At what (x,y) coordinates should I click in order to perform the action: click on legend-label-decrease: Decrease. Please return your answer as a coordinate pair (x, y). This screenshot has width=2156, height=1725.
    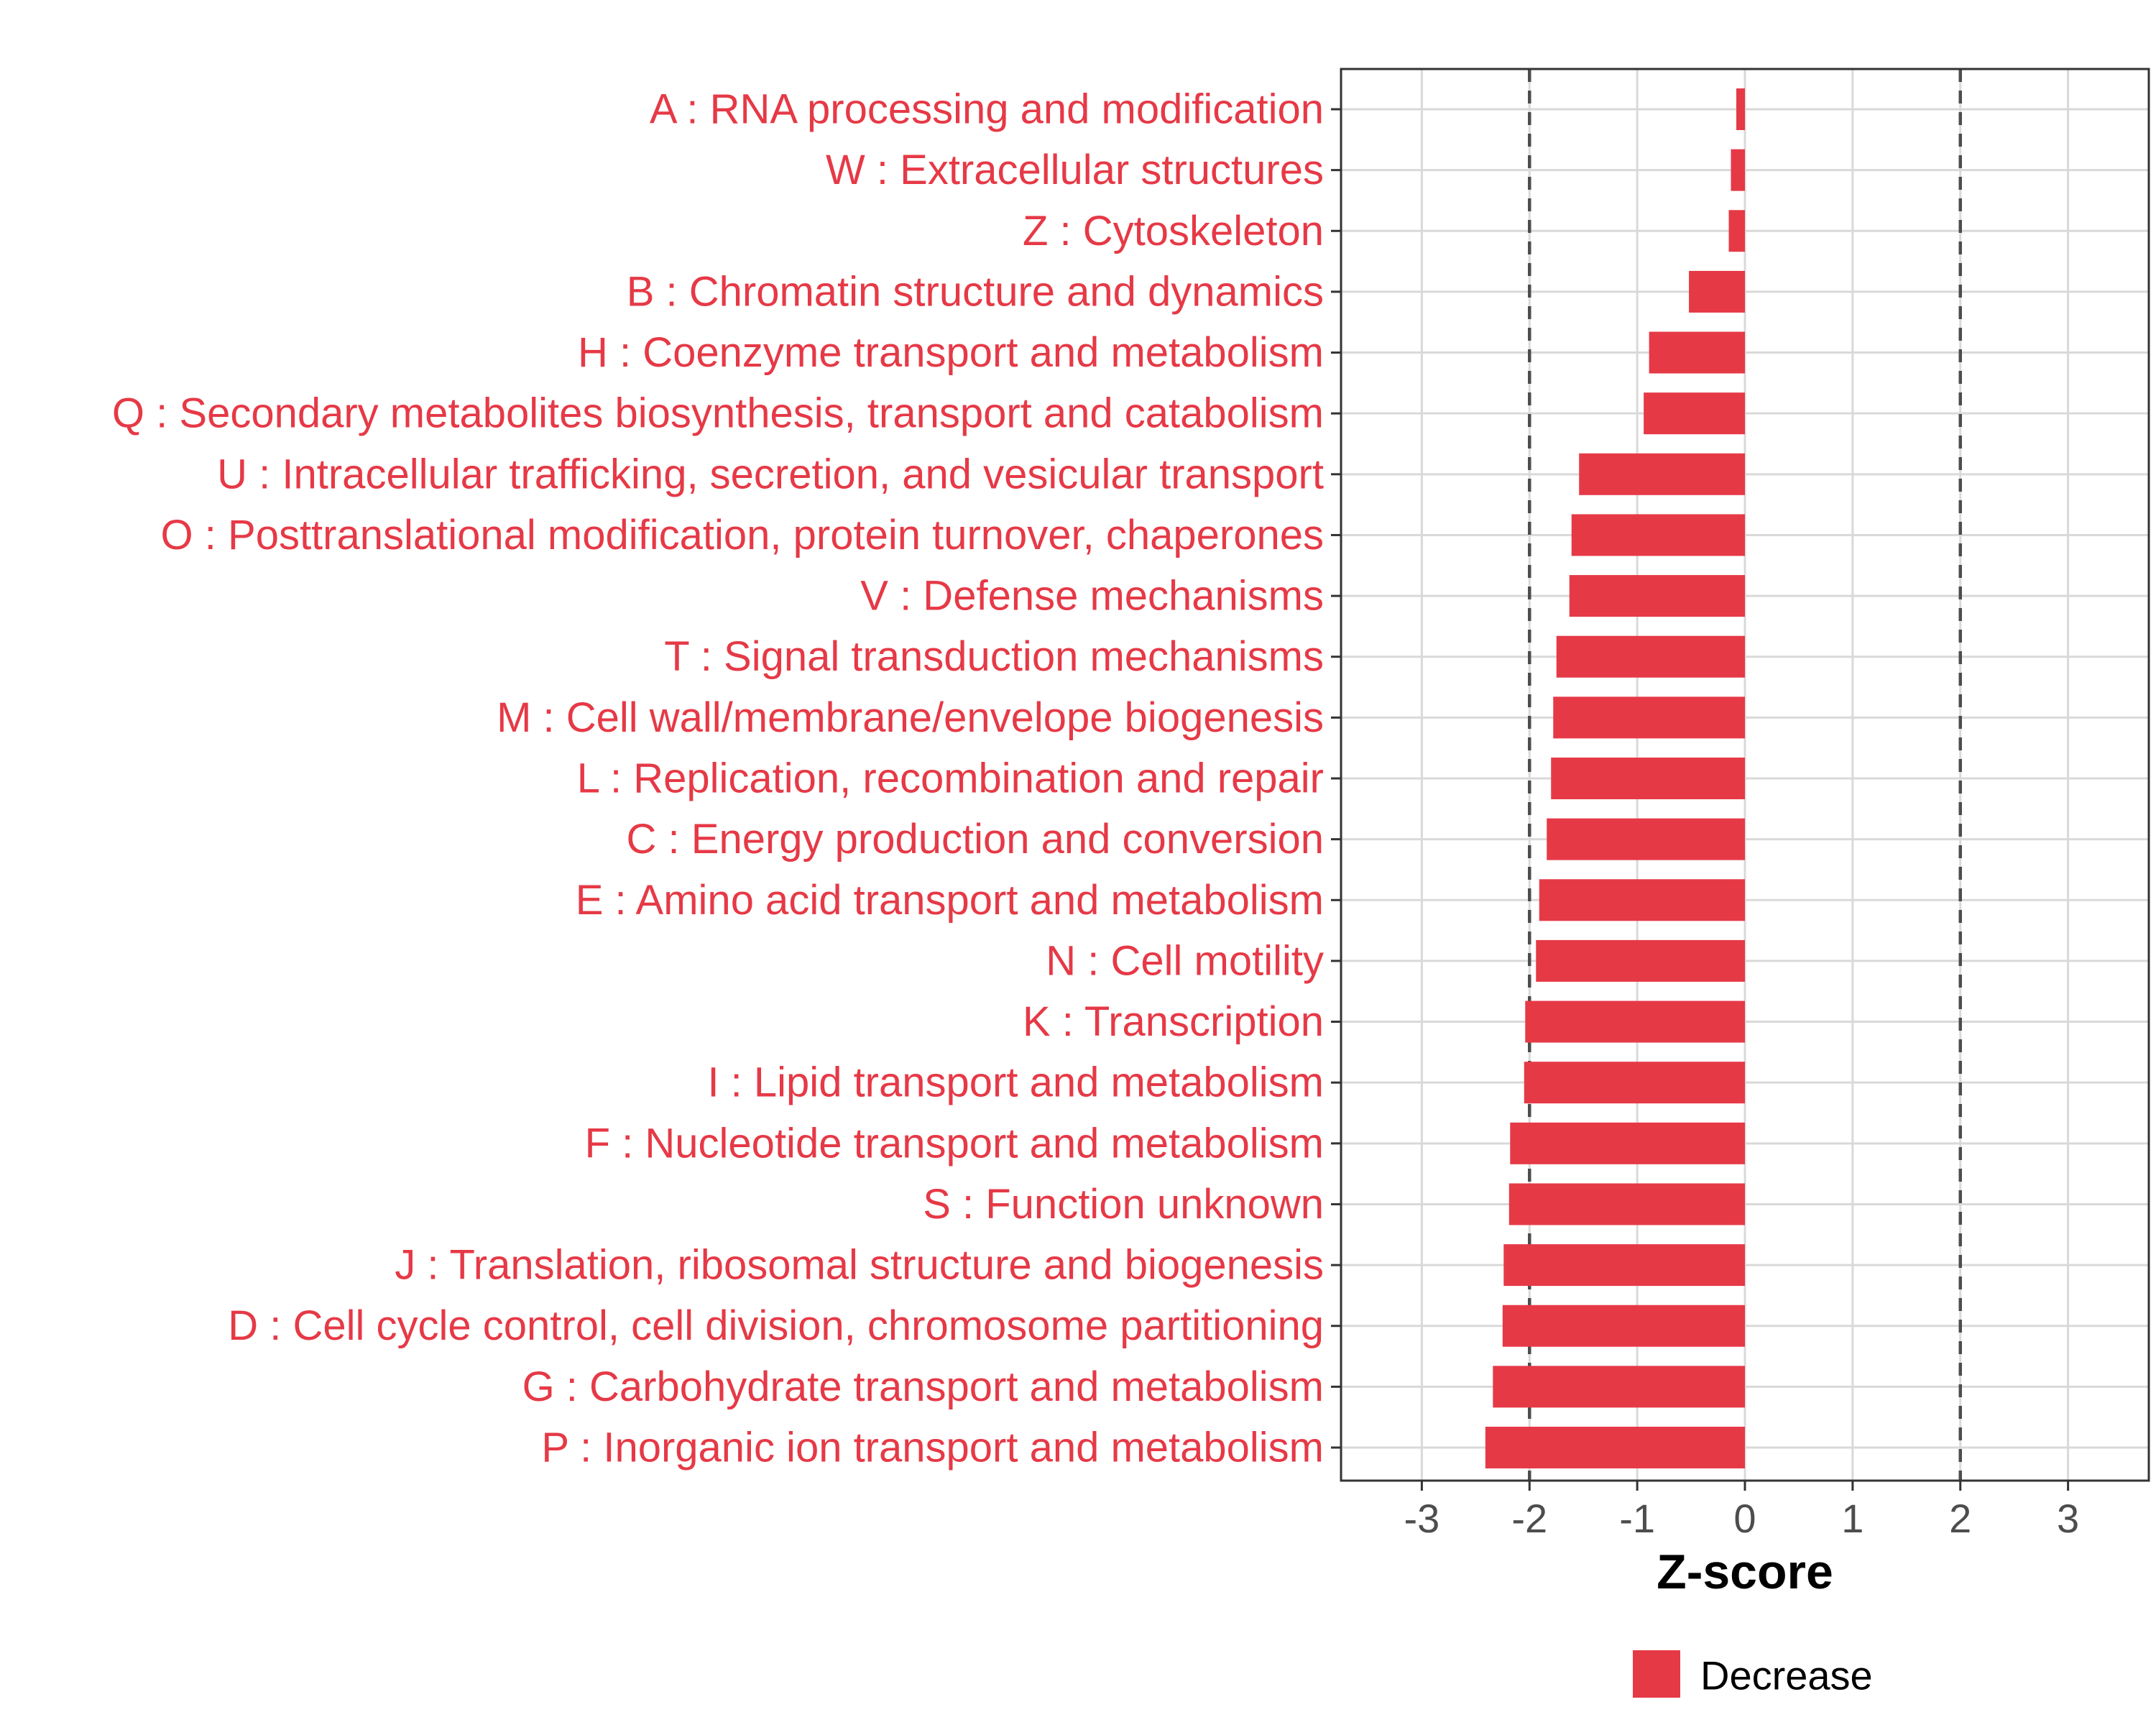
    Looking at the image, I should click on (1786, 1675).